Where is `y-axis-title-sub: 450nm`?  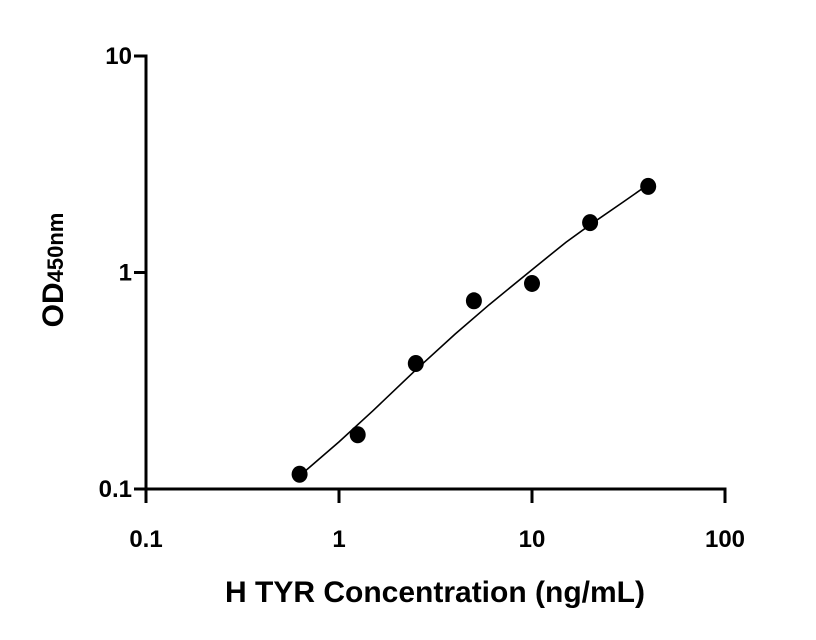 y-axis-title-sub: 450nm is located at coordinates (55, 248).